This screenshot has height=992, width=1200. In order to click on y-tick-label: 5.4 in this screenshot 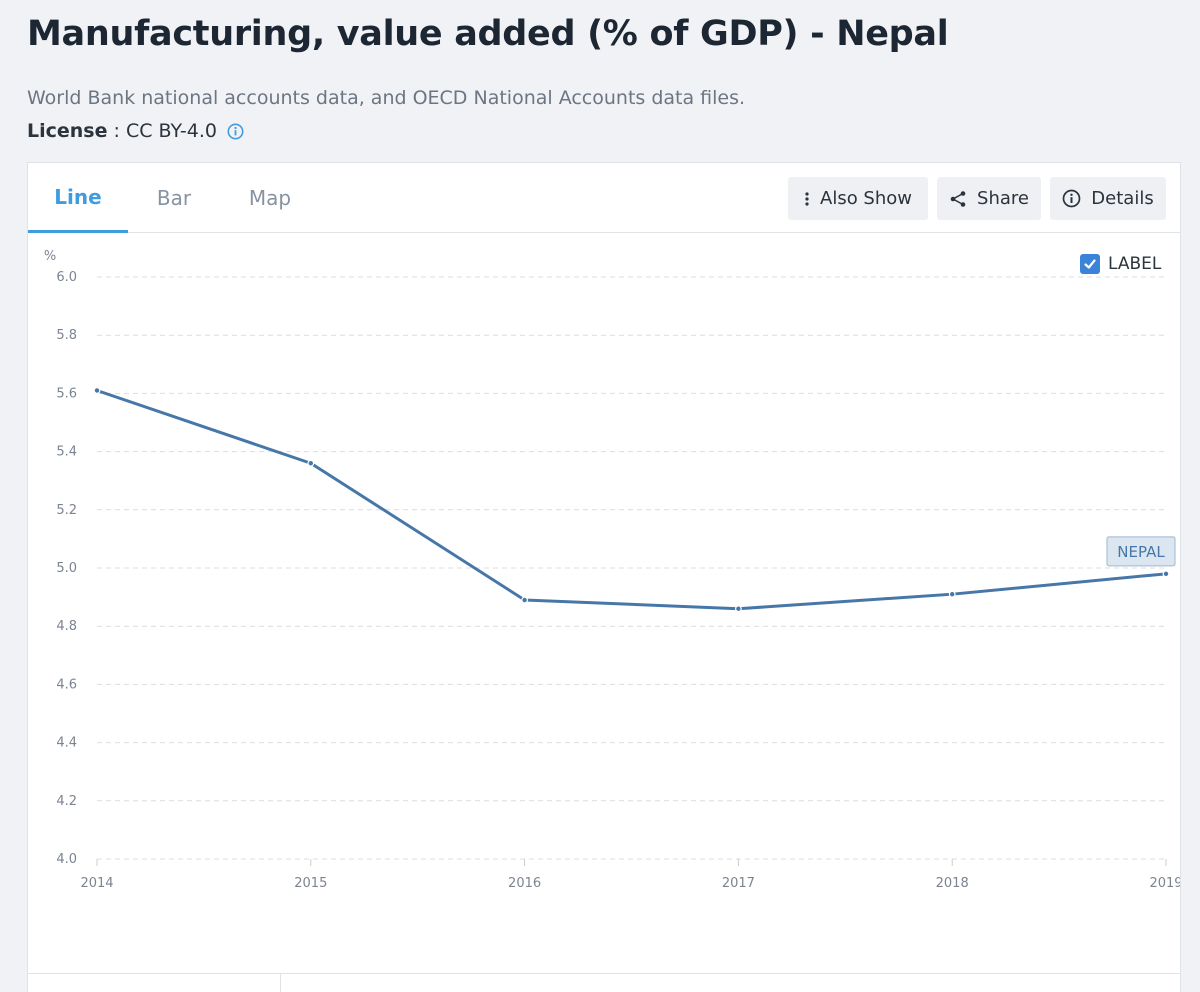, I will do `click(66, 452)`.